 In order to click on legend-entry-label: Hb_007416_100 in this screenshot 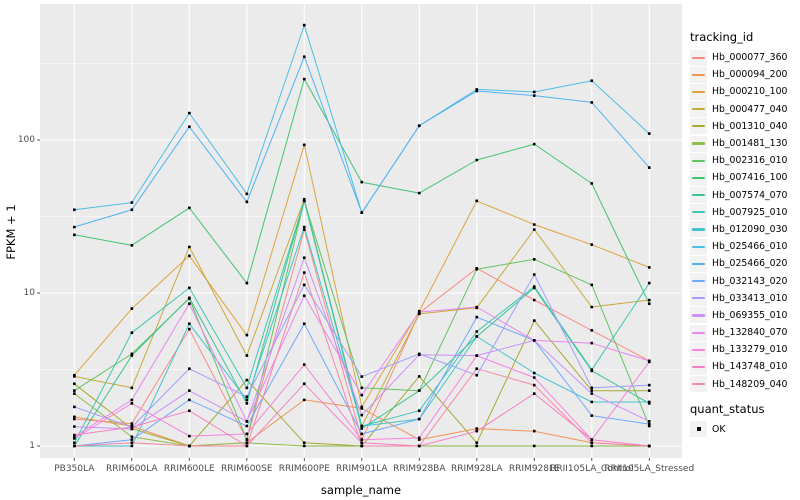, I will do `click(750, 178)`.